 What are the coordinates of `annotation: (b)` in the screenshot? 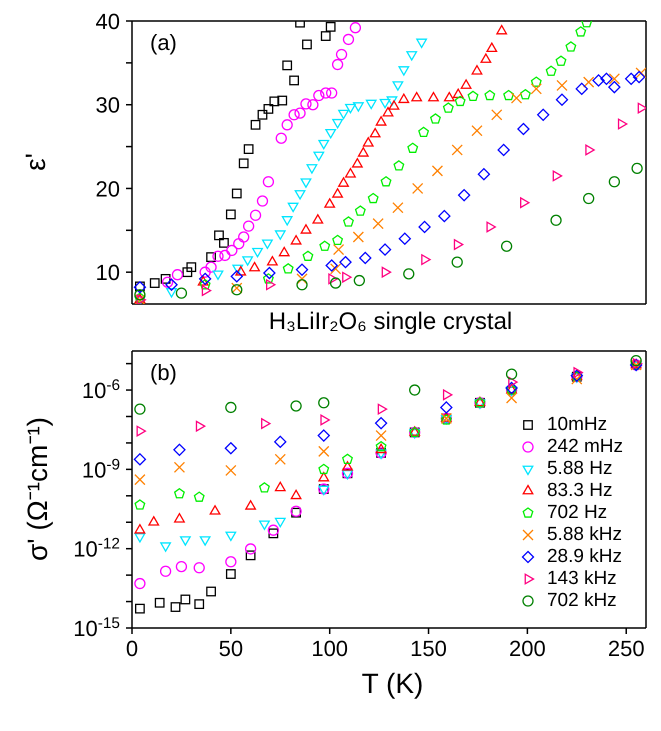 It's located at (163, 373).